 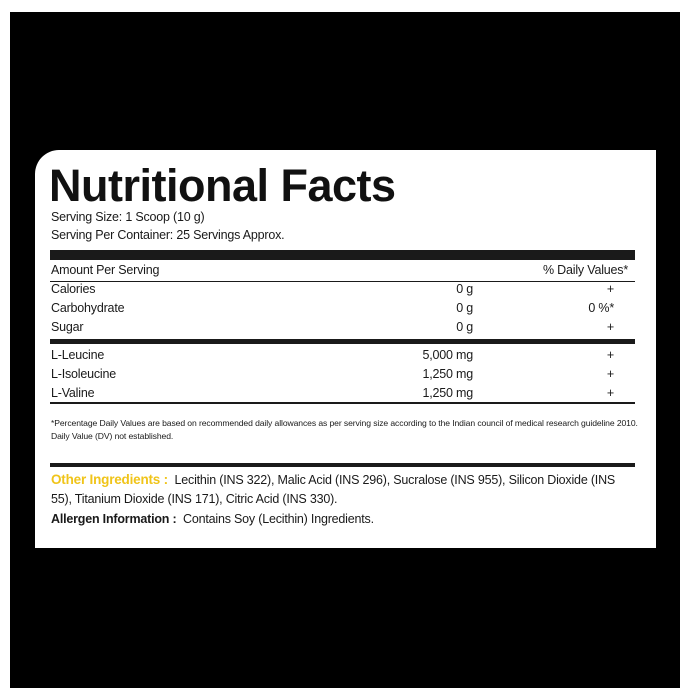 What do you see at coordinates (67, 327) in the screenshot?
I see `nutrient-name: Sugar` at bounding box center [67, 327].